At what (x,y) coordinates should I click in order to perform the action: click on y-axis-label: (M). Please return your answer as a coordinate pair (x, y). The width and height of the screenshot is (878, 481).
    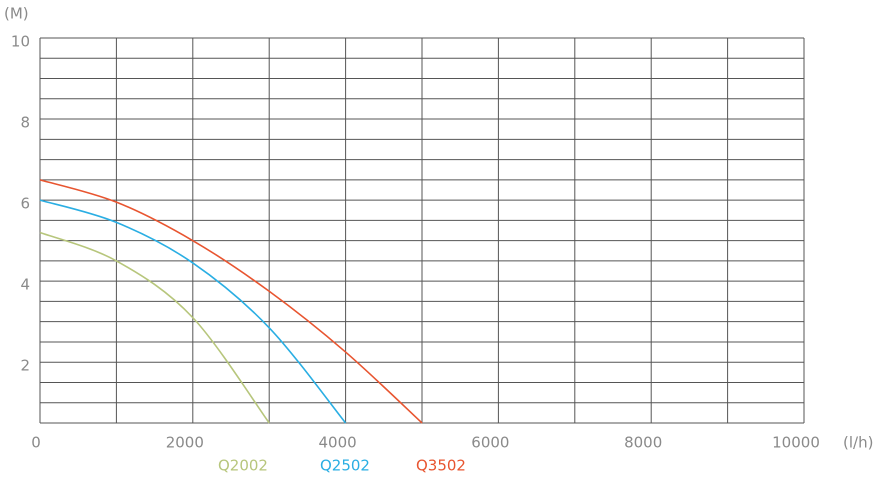
    Looking at the image, I should click on (16, 14).